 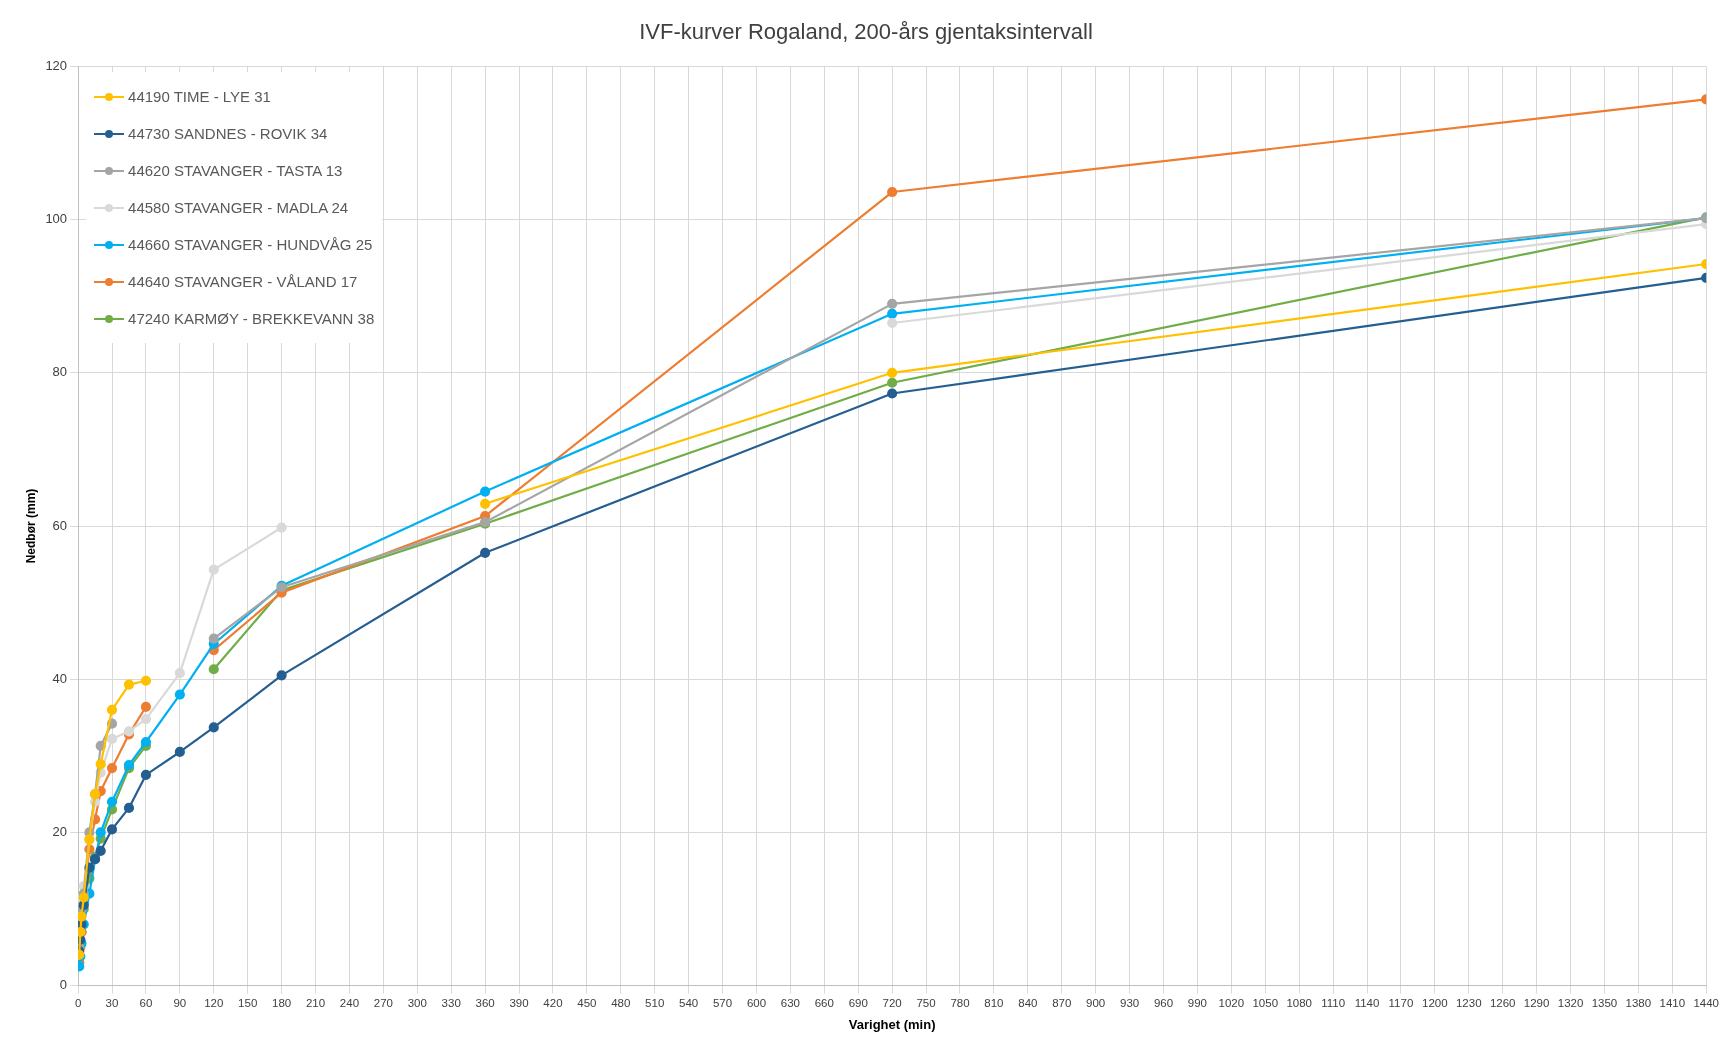 I want to click on x-tick-label: 900, so click(x=1096, y=1002).